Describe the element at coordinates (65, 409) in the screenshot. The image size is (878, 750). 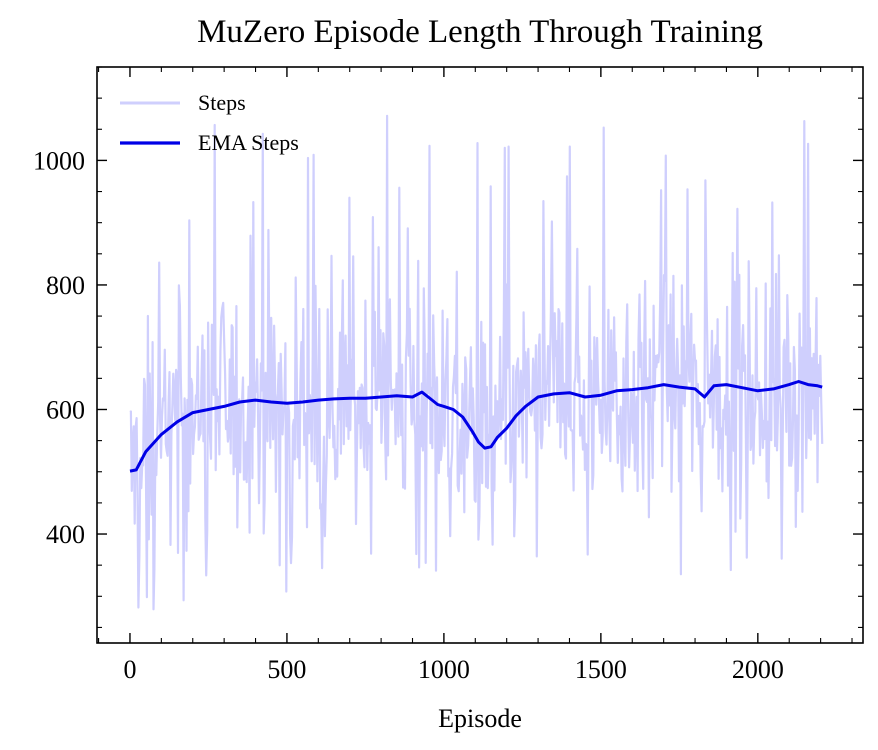
I see `y-tick-label: 600` at that location.